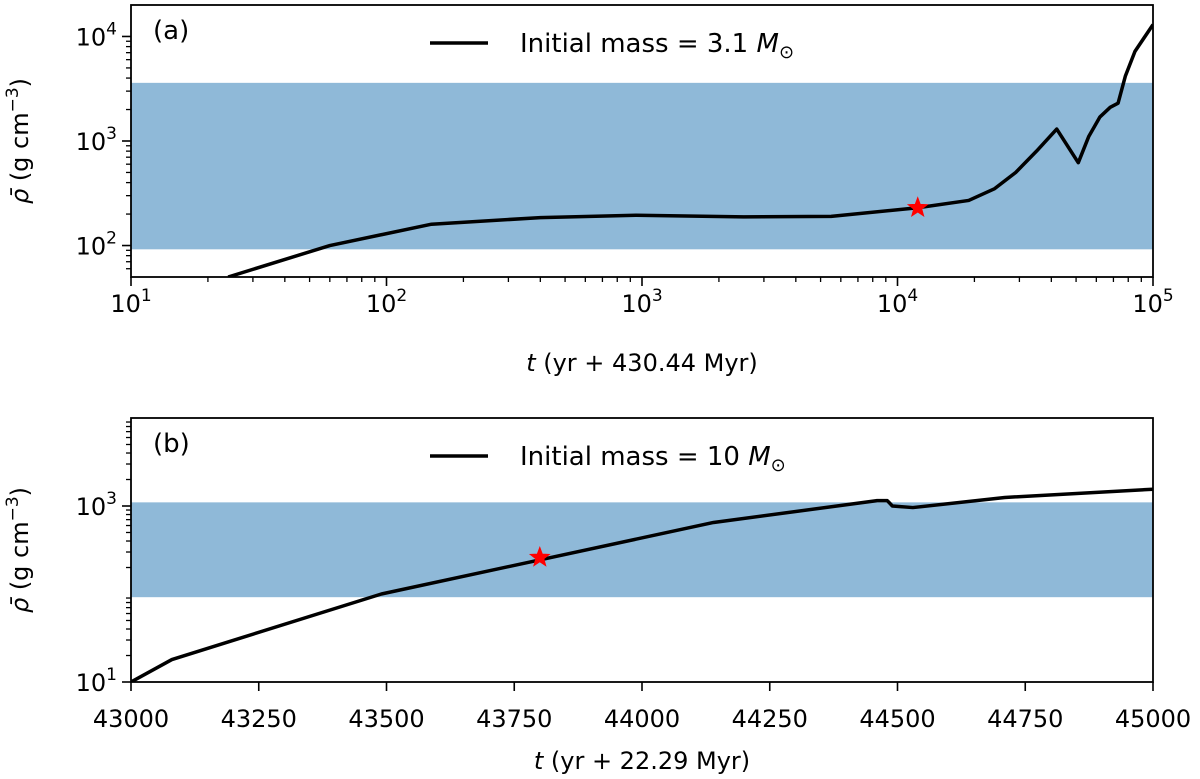  Describe the element at coordinates (642, 761) in the screenshot. I see `x-axis-label: t (yr + 22.29 Myr)` at that location.